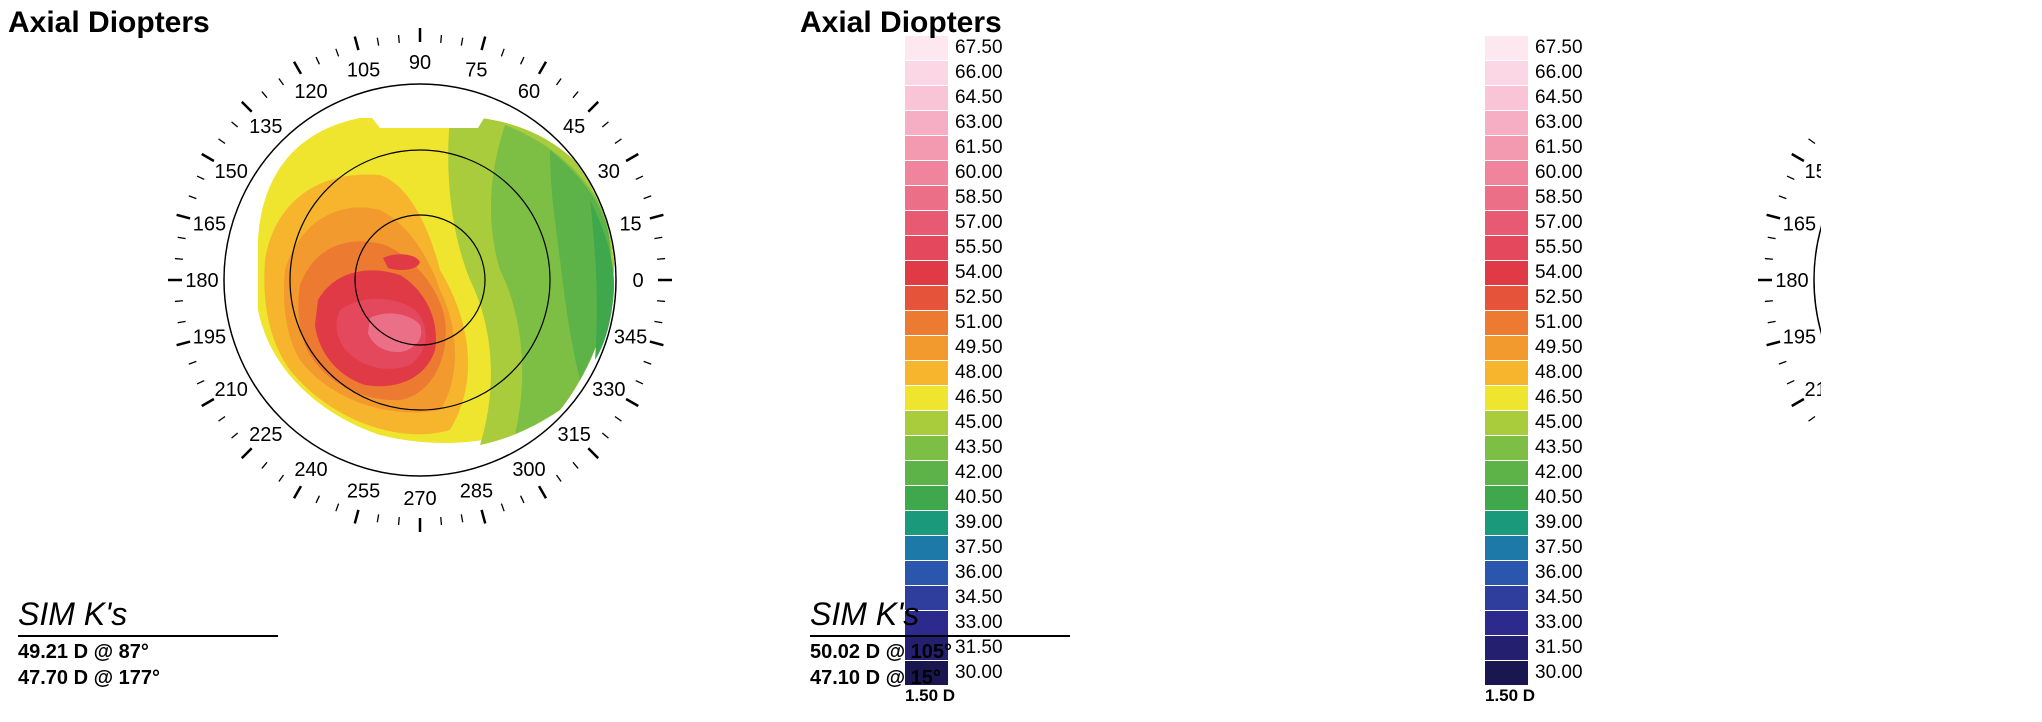 Image resolution: width=2042 pixels, height=722 pixels. I want to click on scale-row: 33.00, so click(1550, 623).